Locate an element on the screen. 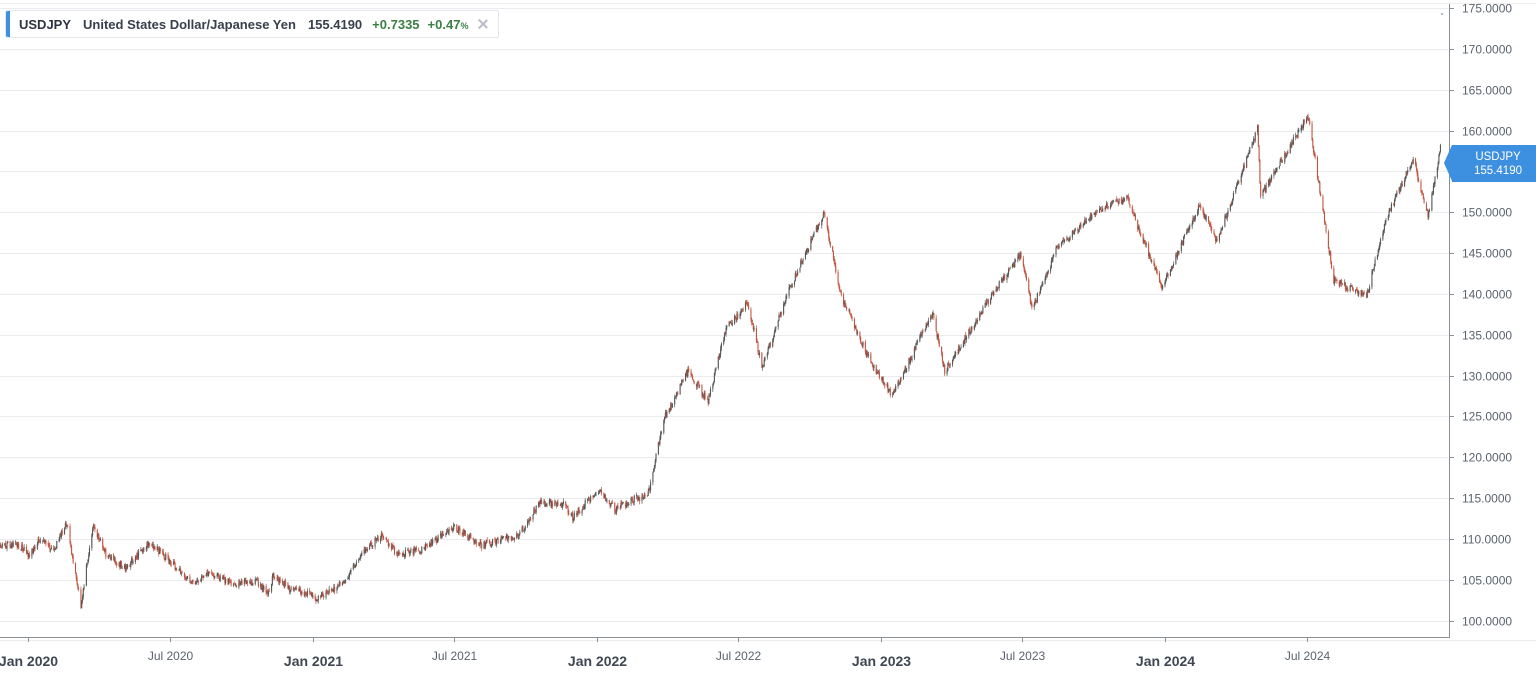 Image resolution: width=1536 pixels, height=675 pixels. y-tick-label: 125.0000 is located at coordinates (1487, 417).